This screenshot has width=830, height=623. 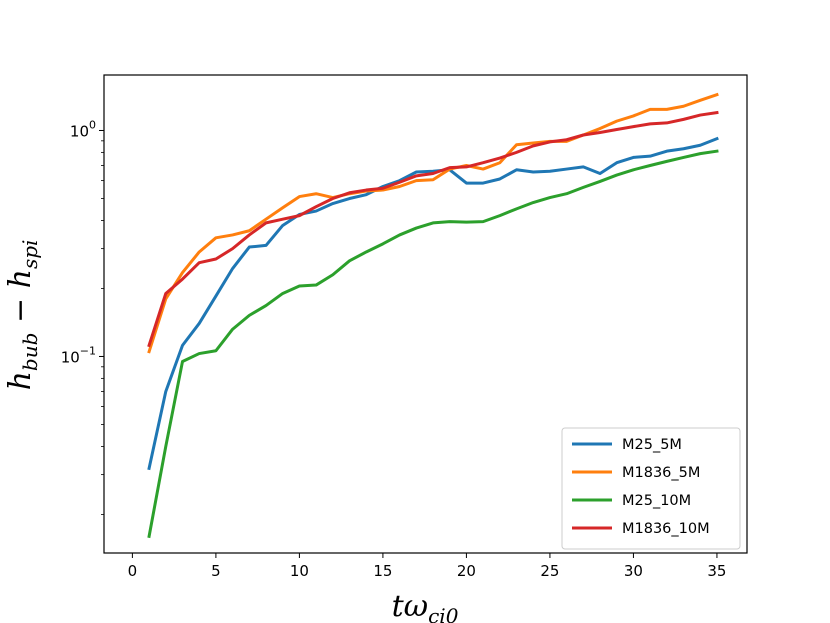 What do you see at coordinates (549, 571) in the screenshot?
I see `x-tick-label: 25` at bounding box center [549, 571].